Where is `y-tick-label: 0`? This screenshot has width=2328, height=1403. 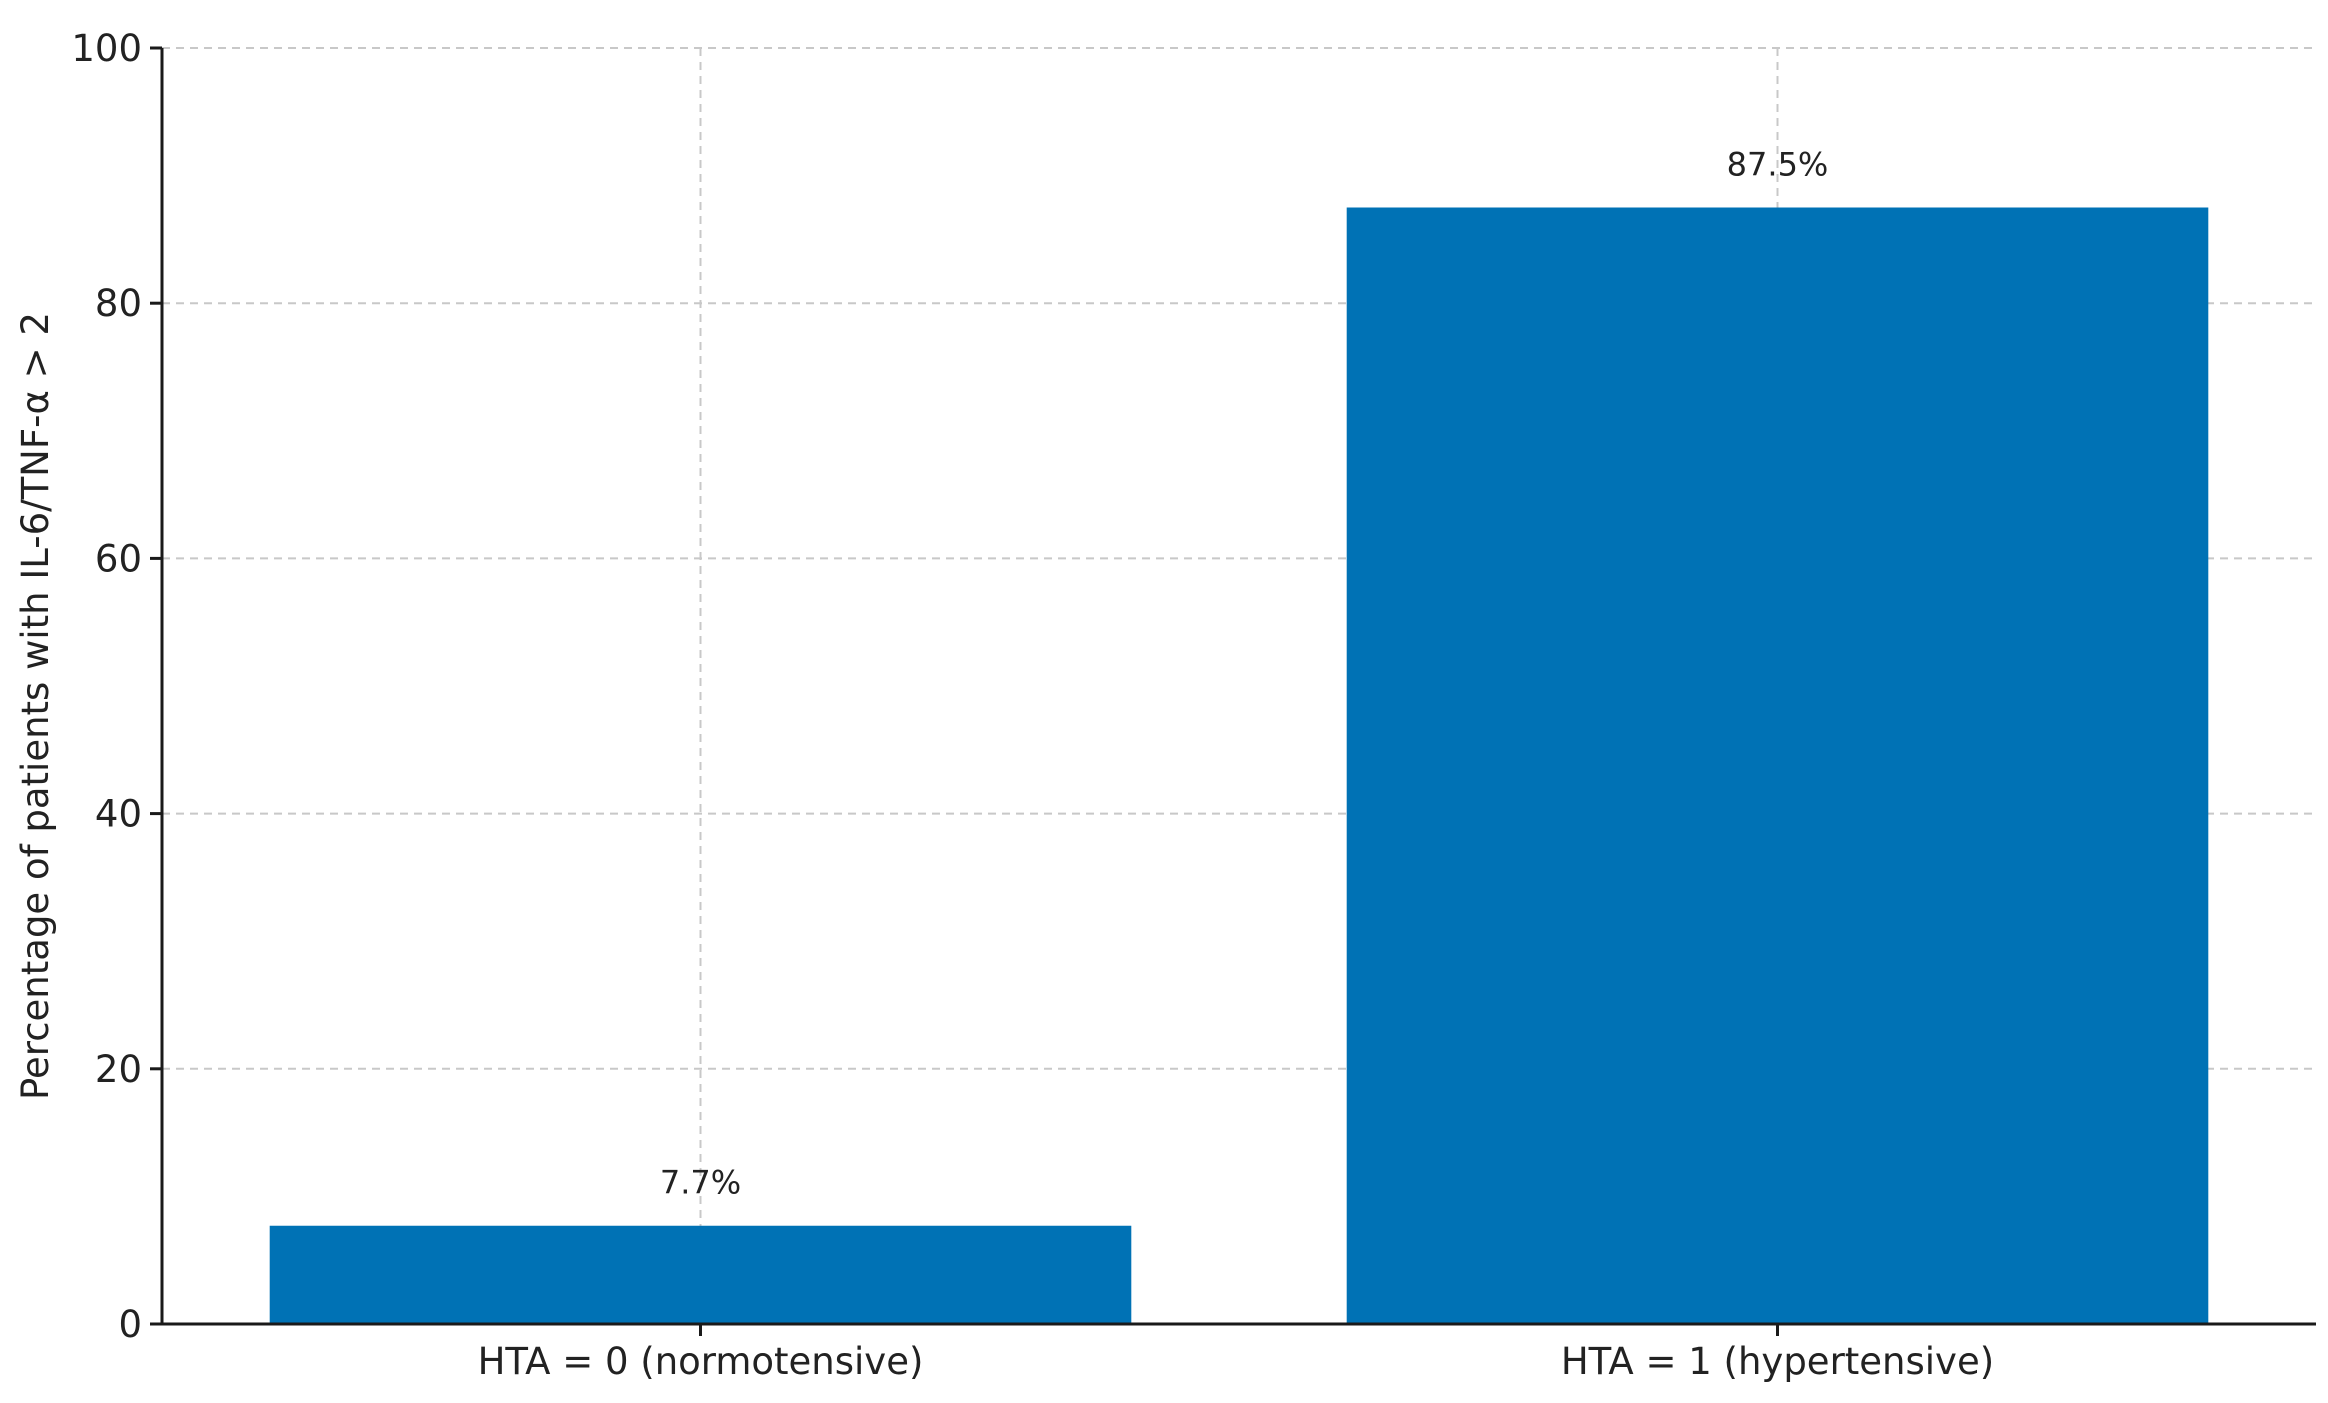
y-tick-label: 0 is located at coordinates (130, 1324).